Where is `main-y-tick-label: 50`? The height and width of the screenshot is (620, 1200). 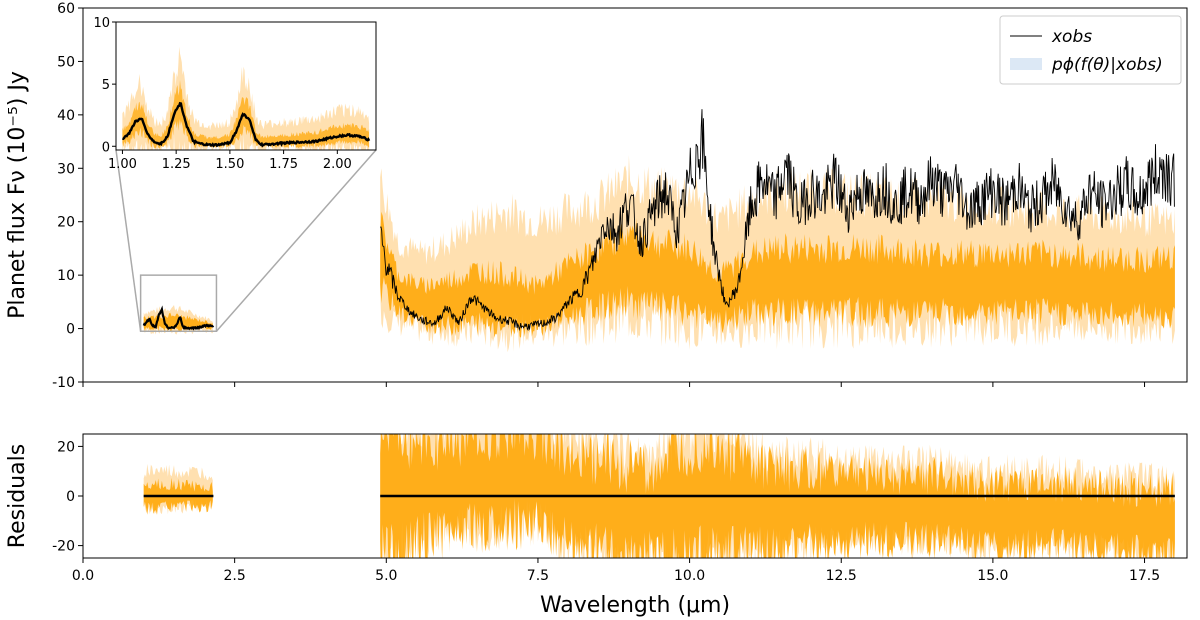 main-y-tick-label: 50 is located at coordinates (66, 62).